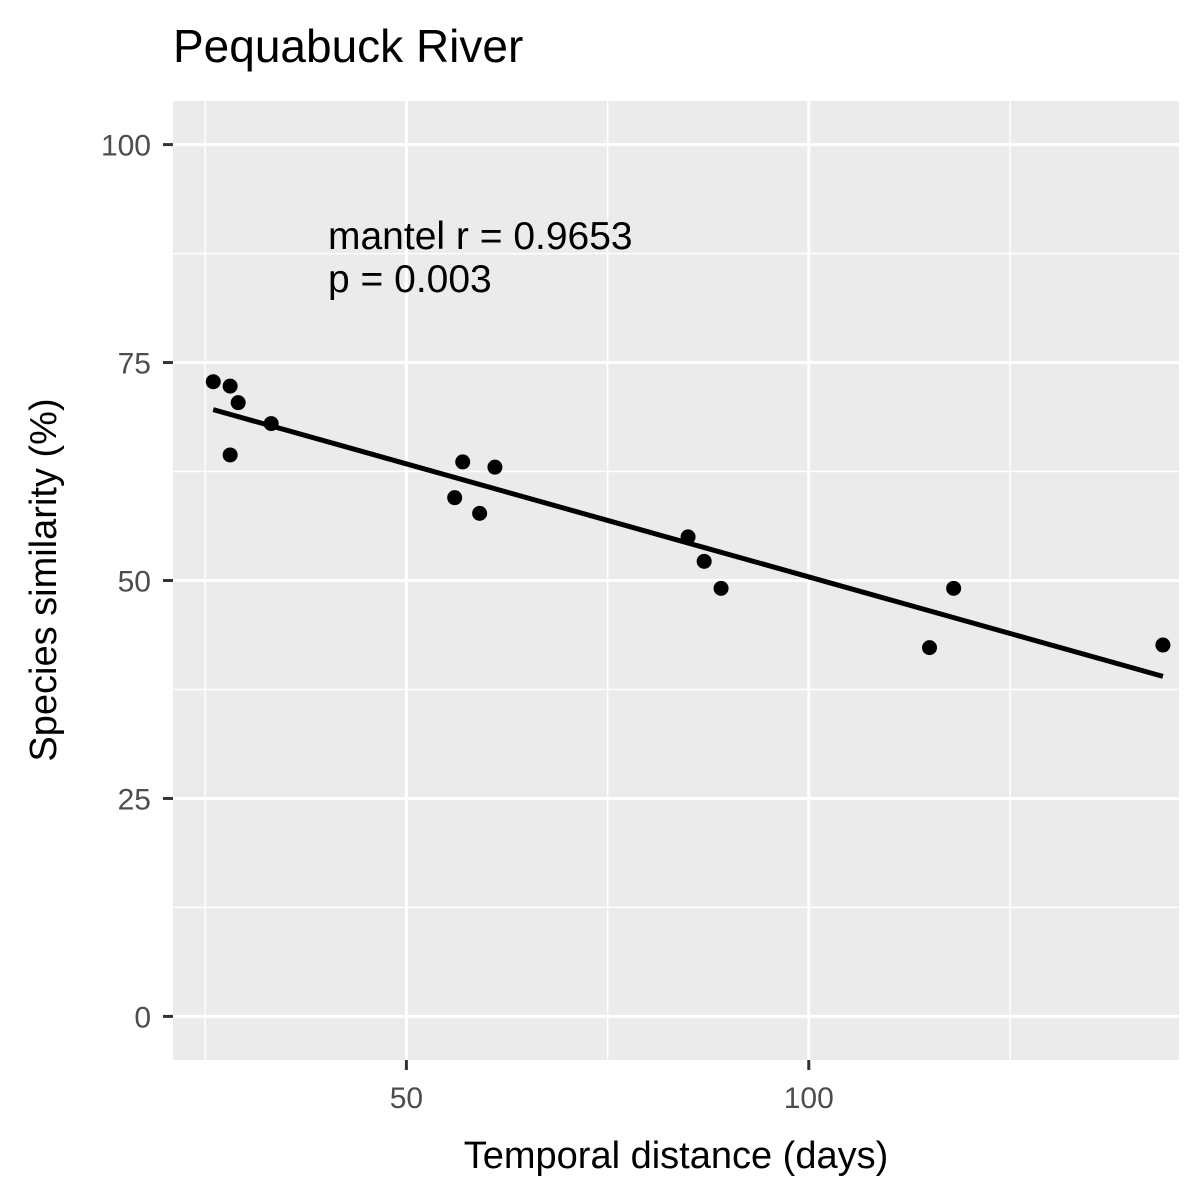  Describe the element at coordinates (134, 799) in the screenshot. I see `y-tick-label: 25` at that location.